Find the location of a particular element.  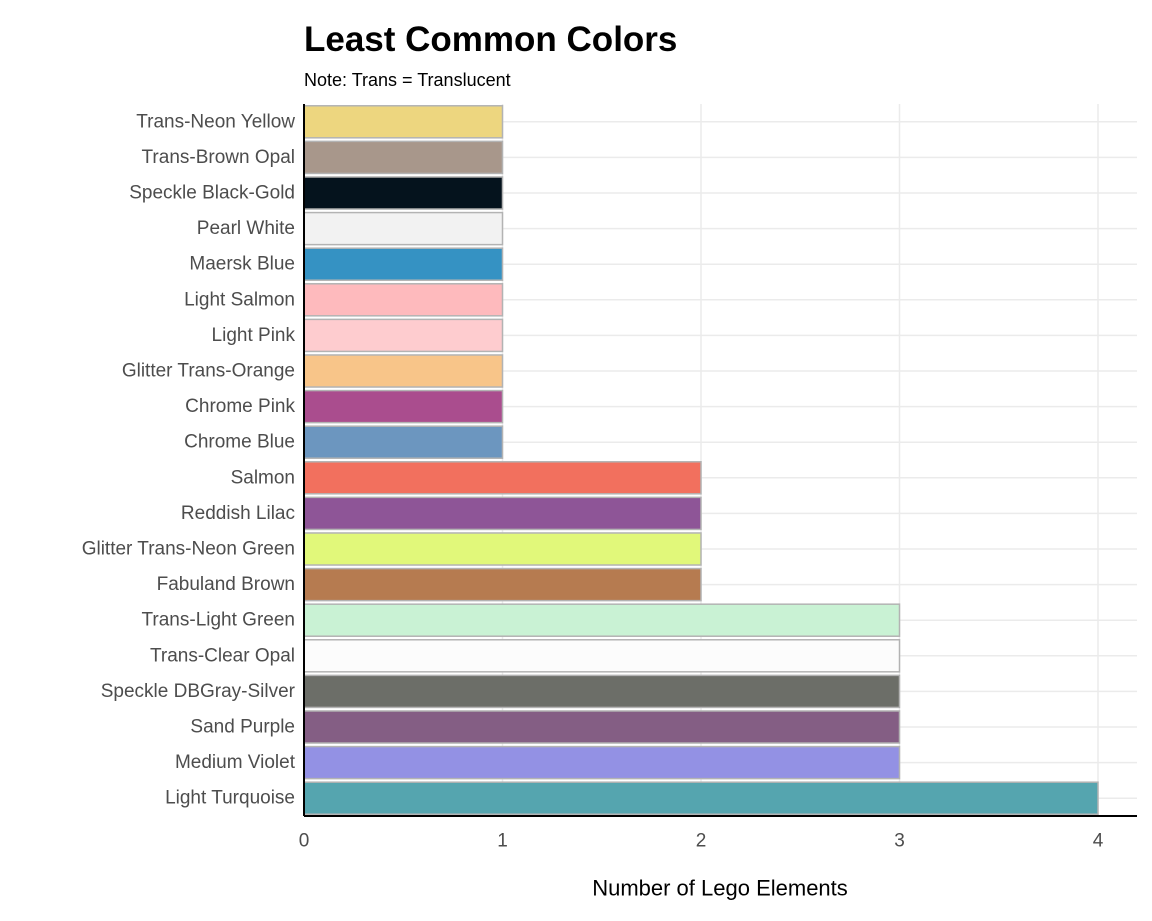

category-label: Maersk Blue is located at coordinates (242, 264).